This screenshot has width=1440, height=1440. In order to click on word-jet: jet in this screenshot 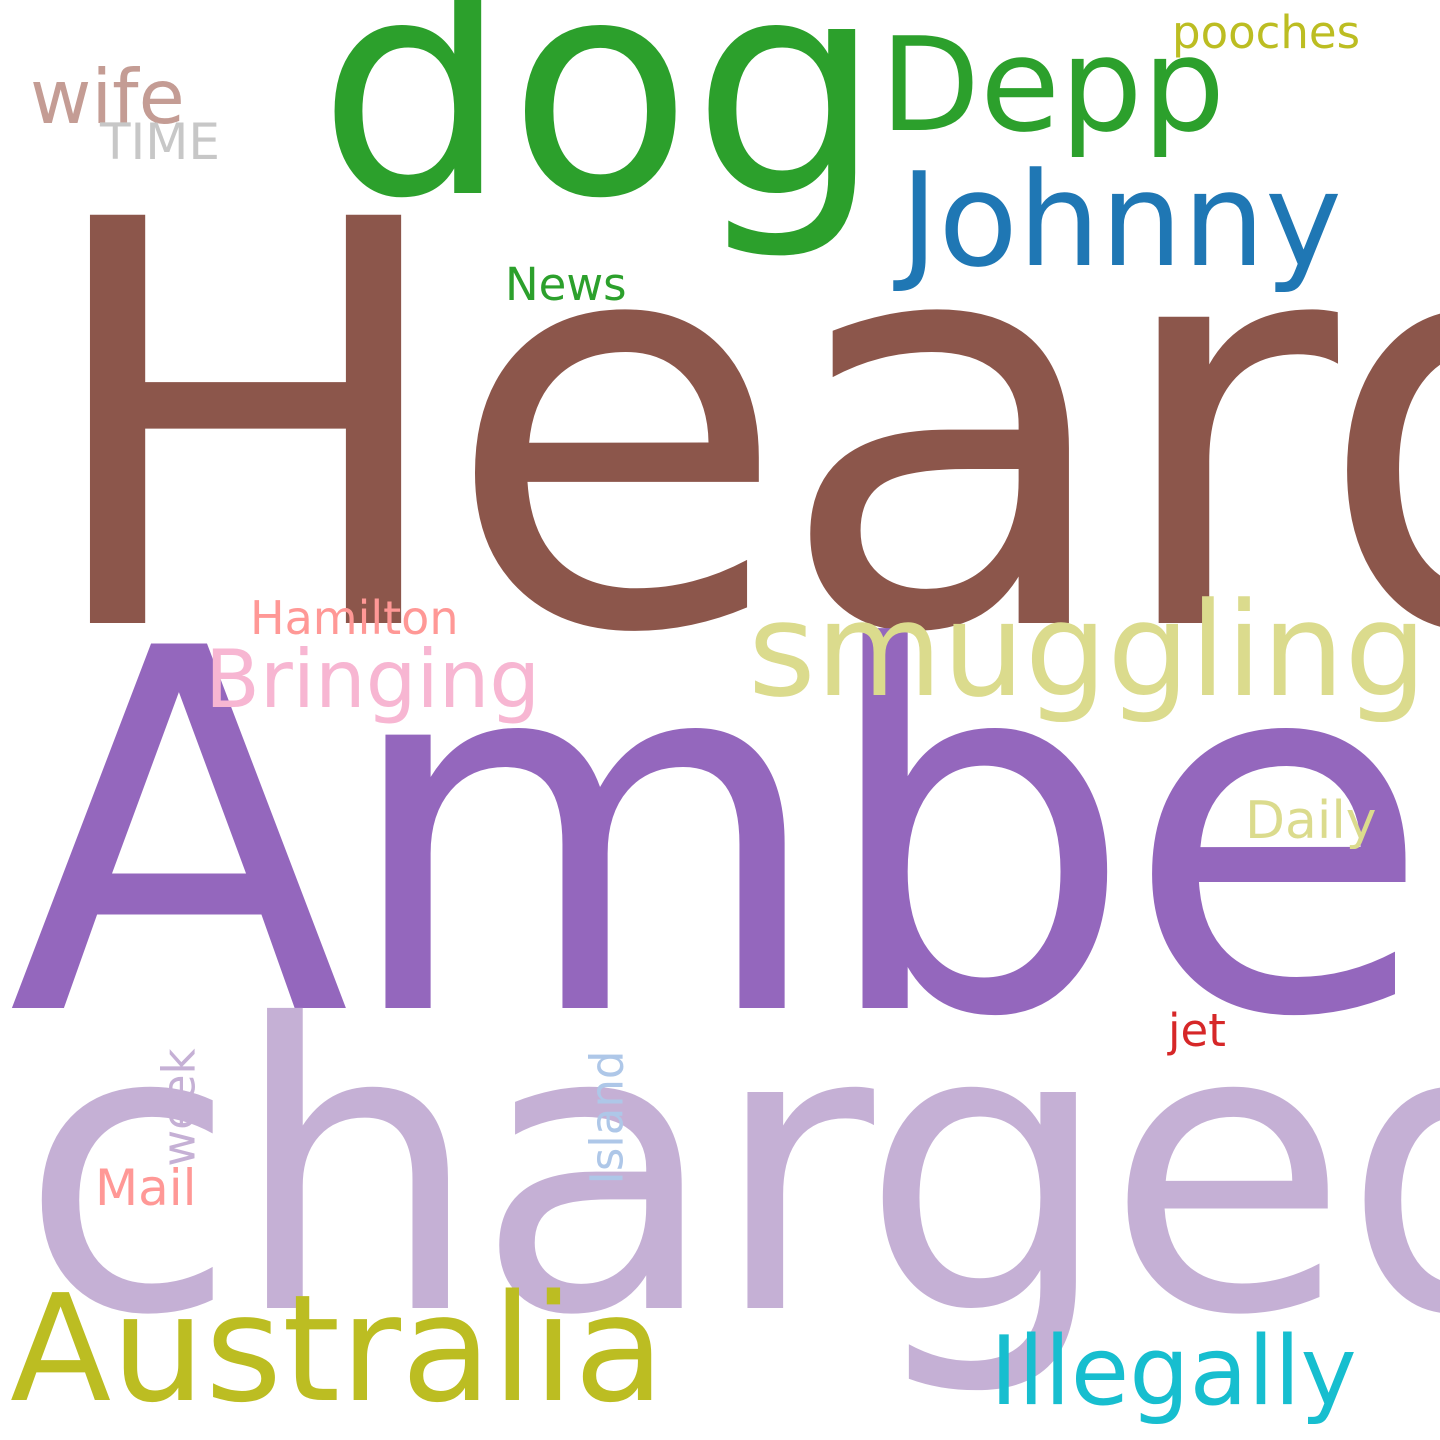, I will do `click(1197, 1030)`.